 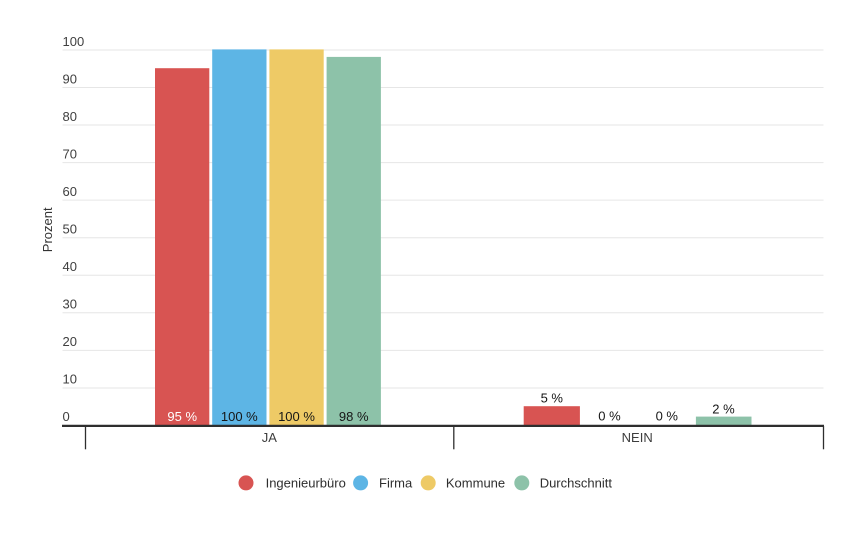 What do you see at coordinates (47, 229) in the screenshot?
I see `svg-text: Prozent` at bounding box center [47, 229].